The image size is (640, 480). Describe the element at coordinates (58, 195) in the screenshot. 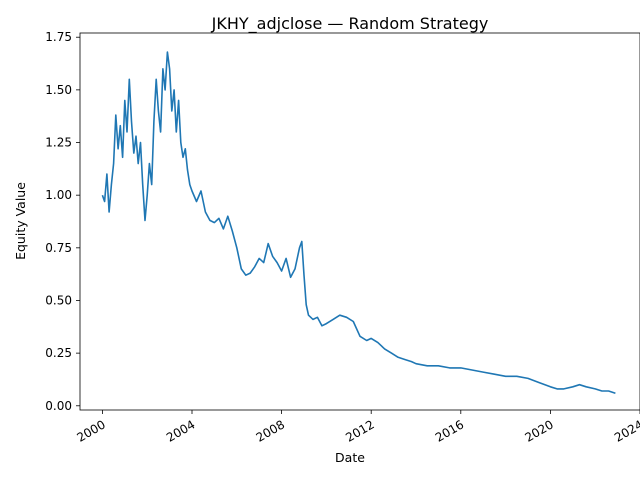

I see `y-tick-label: 1.00` at that location.